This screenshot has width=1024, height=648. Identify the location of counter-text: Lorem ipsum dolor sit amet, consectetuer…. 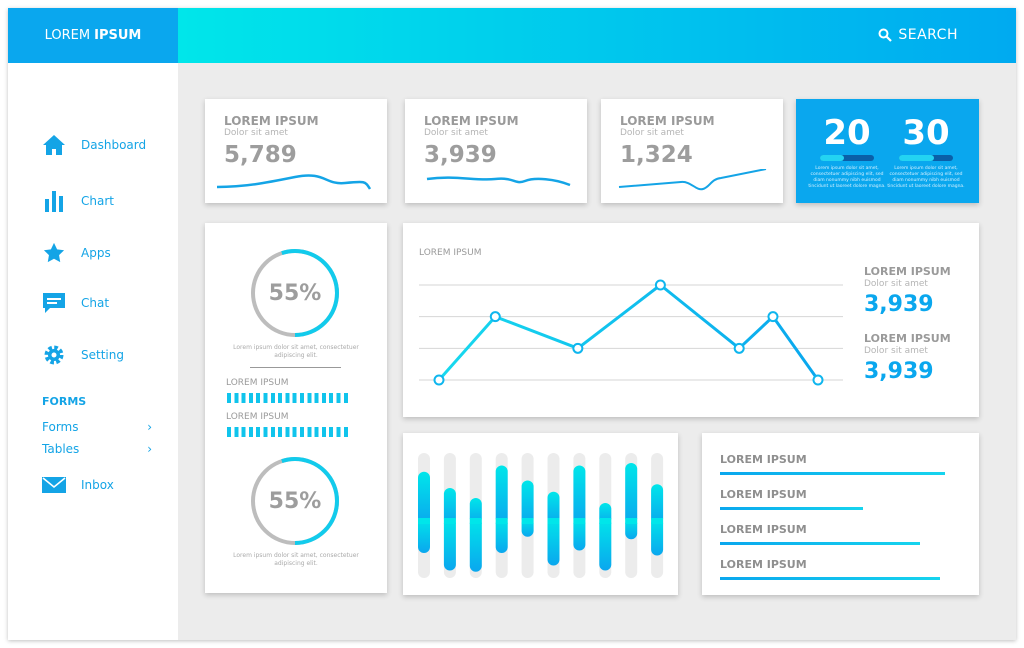
(847, 177).